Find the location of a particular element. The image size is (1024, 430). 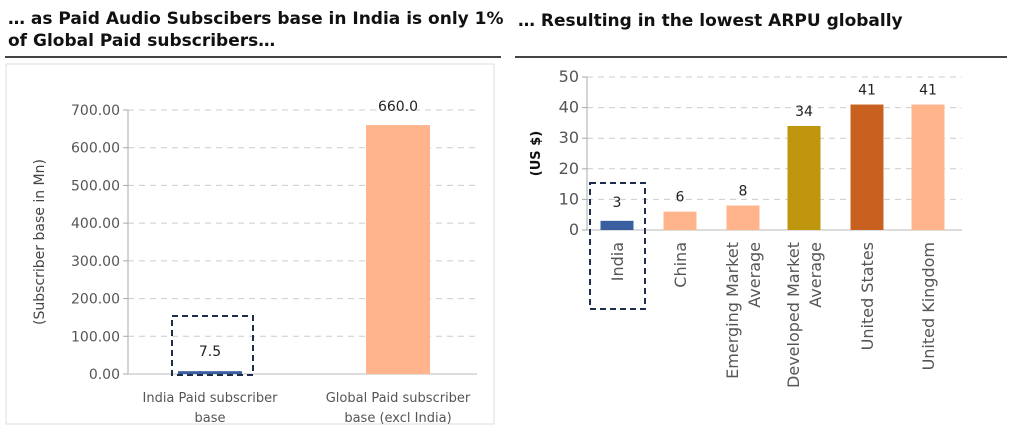

y-tick-label: 0.00 is located at coordinates (104, 375).